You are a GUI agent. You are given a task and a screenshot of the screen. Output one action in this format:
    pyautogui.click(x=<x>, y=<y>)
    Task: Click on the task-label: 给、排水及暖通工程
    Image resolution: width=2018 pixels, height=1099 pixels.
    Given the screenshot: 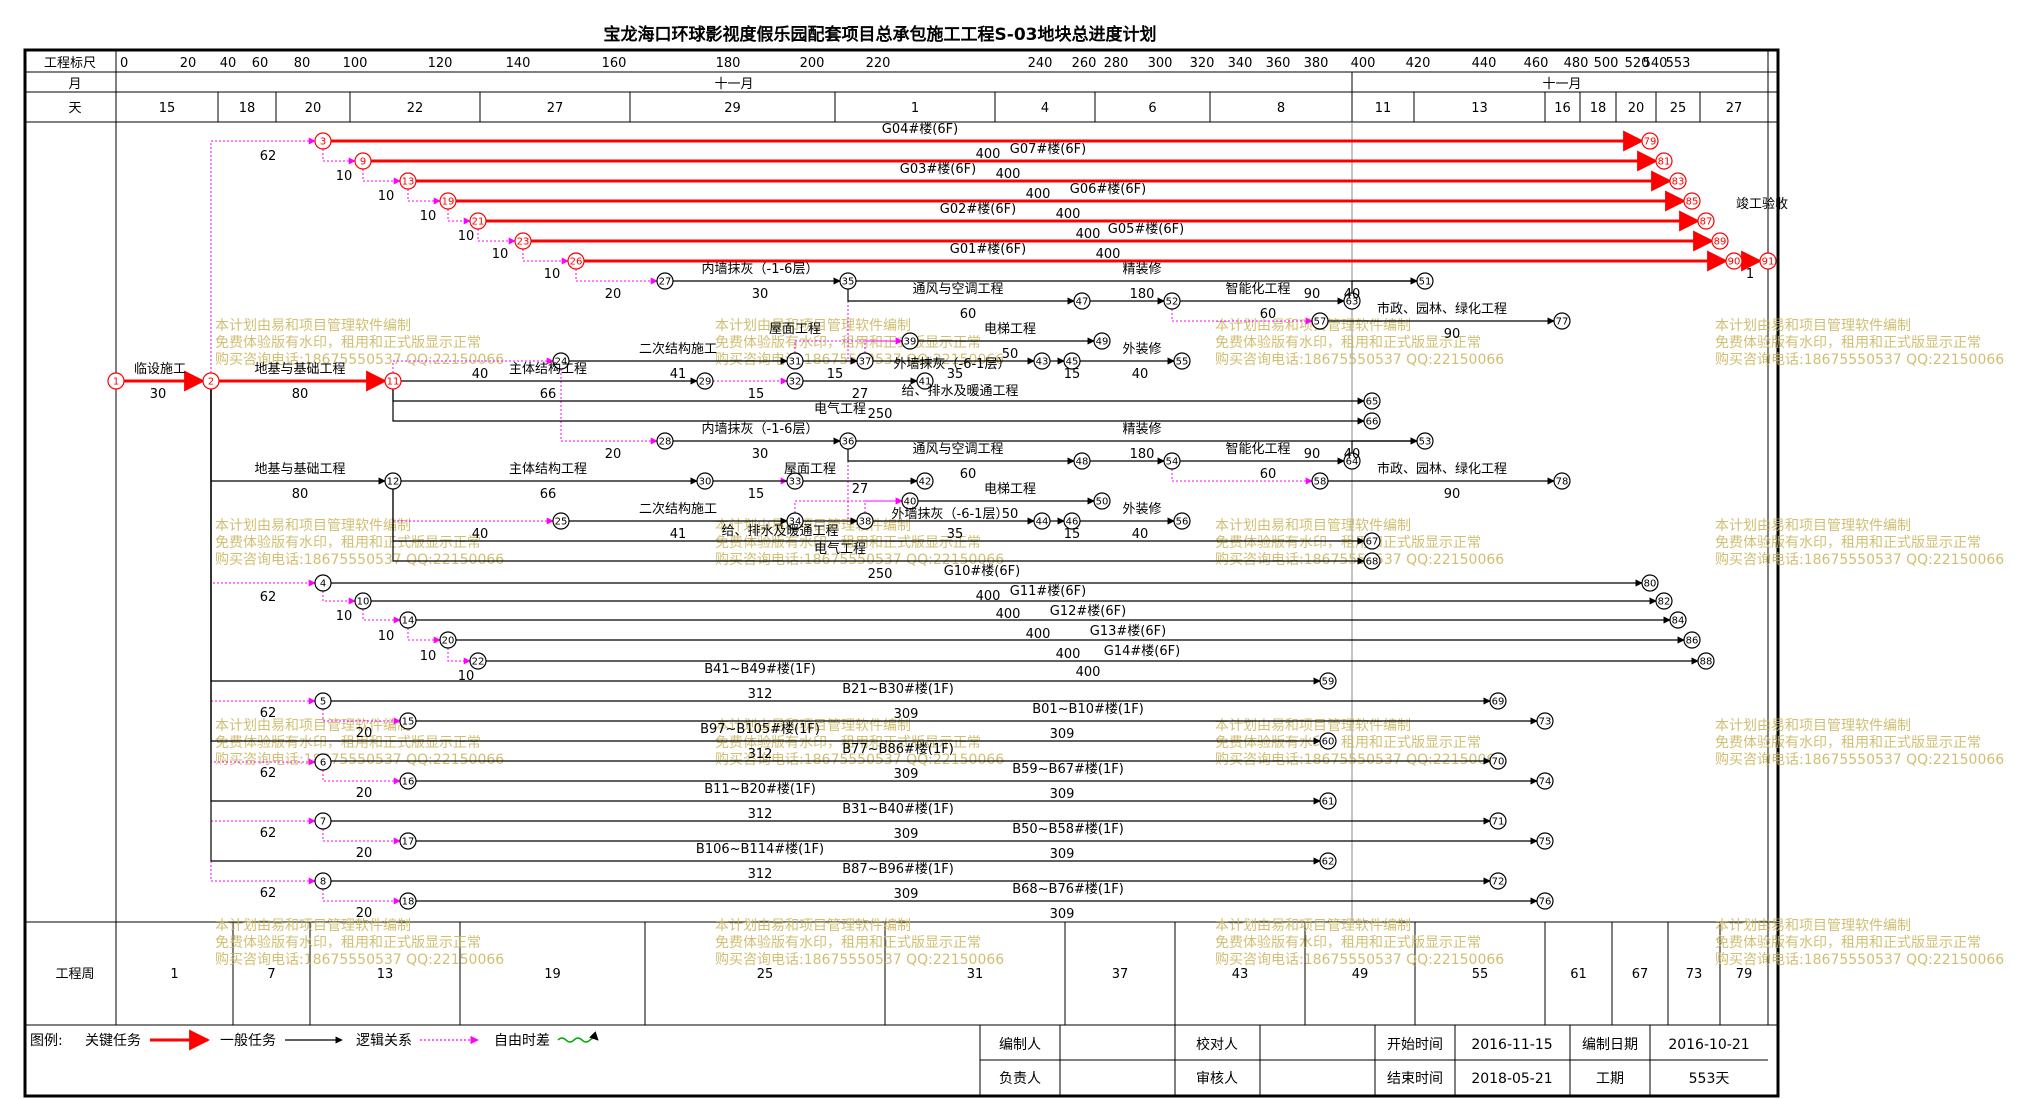 What is the action you would take?
    pyautogui.click(x=779, y=531)
    